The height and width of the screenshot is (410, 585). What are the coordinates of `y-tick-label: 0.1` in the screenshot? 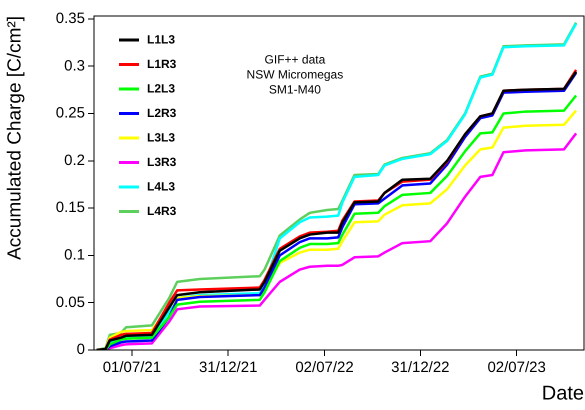 It's located at (74, 255).